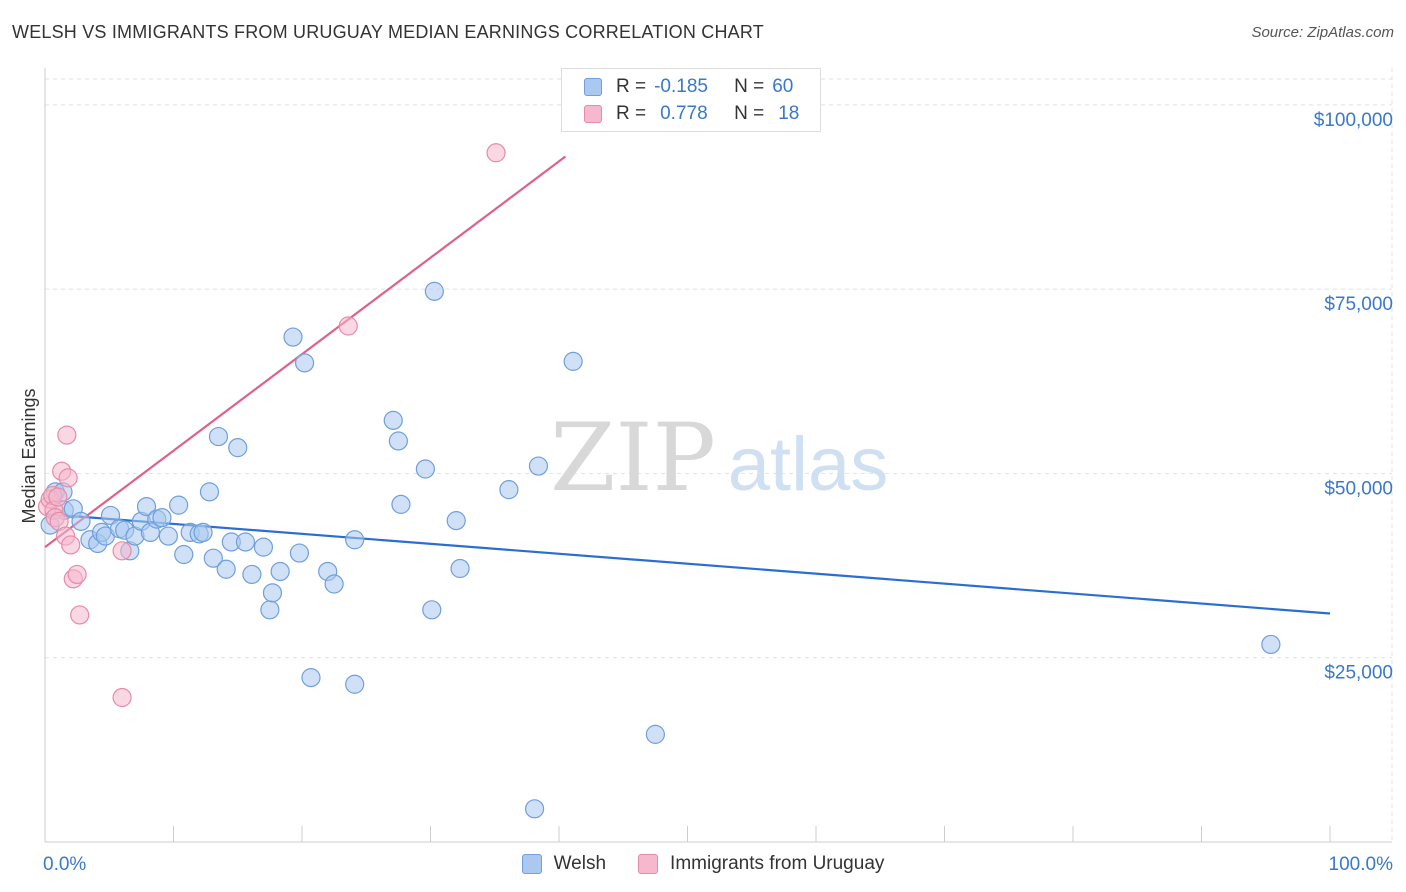 This screenshot has height=892, width=1406. I want to click on welsh-trend-line, so click(687, 563).